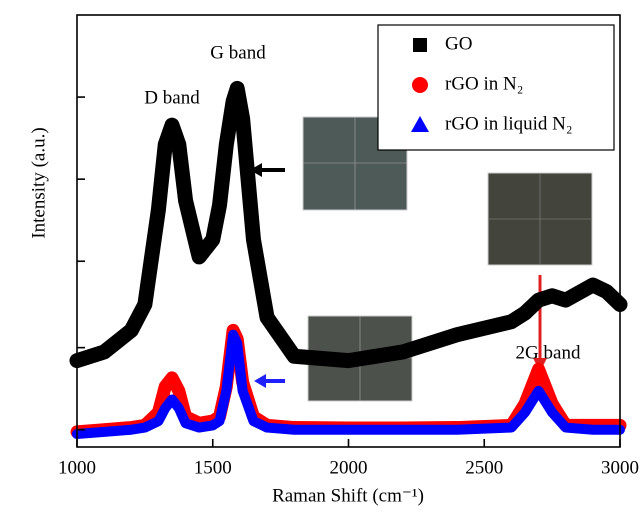  What do you see at coordinates (508, 123) in the screenshot?
I see `legend-label: rGO in liquid N₂` at bounding box center [508, 123].